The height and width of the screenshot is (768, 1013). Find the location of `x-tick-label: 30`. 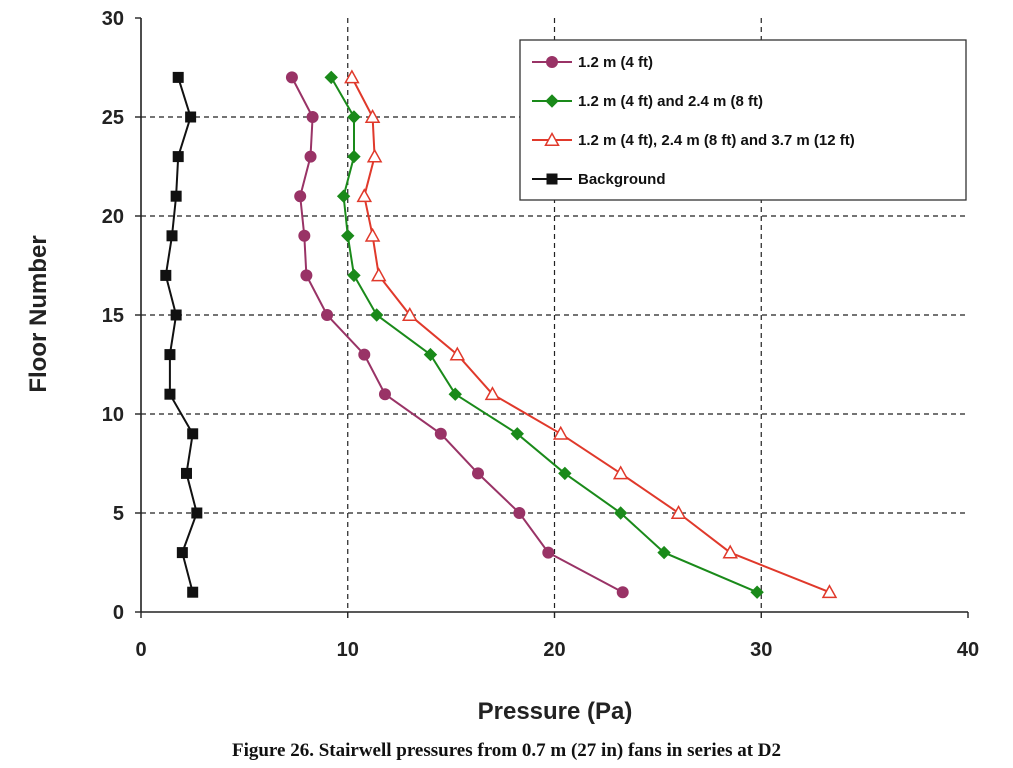

x-tick-label: 30 is located at coordinates (761, 650).